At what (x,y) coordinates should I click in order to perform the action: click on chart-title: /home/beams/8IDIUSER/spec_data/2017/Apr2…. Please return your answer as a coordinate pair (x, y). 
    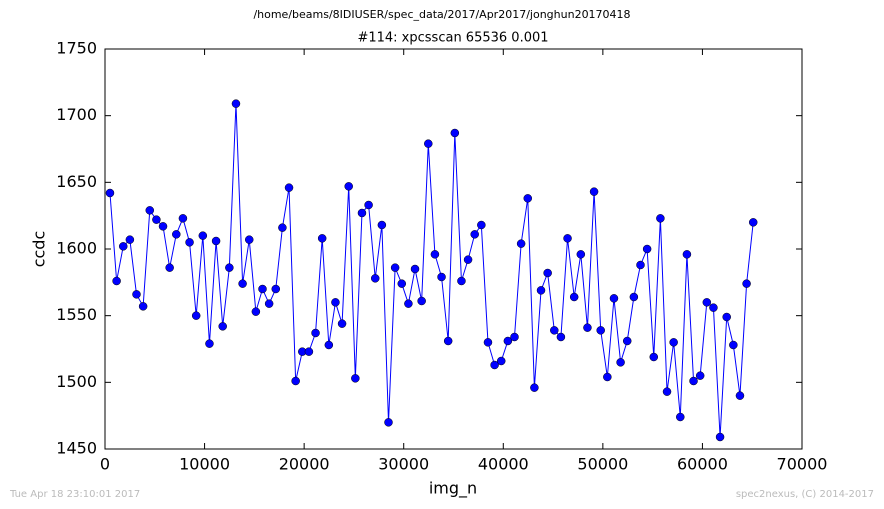
    Looking at the image, I should click on (441, 14).